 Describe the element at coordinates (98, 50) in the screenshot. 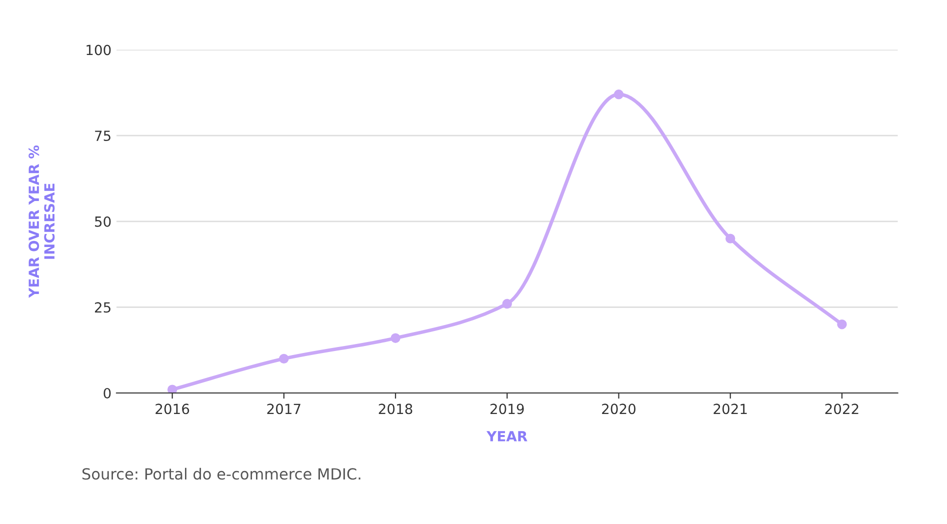

I see `y-tick-label: 100` at that location.